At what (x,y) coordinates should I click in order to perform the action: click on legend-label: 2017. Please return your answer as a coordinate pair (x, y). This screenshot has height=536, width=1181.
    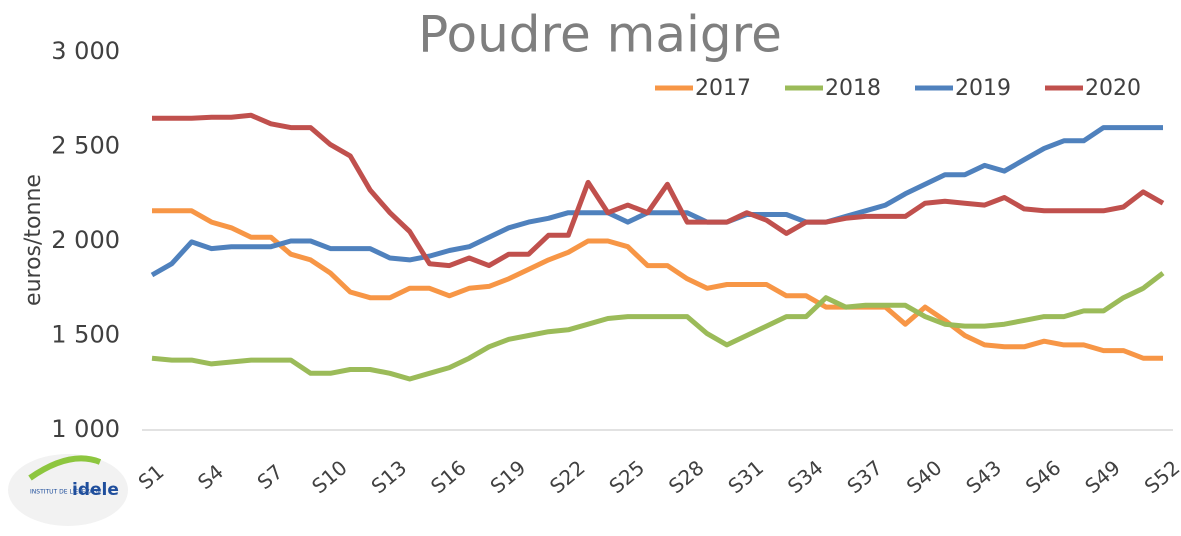
    Looking at the image, I should click on (723, 88).